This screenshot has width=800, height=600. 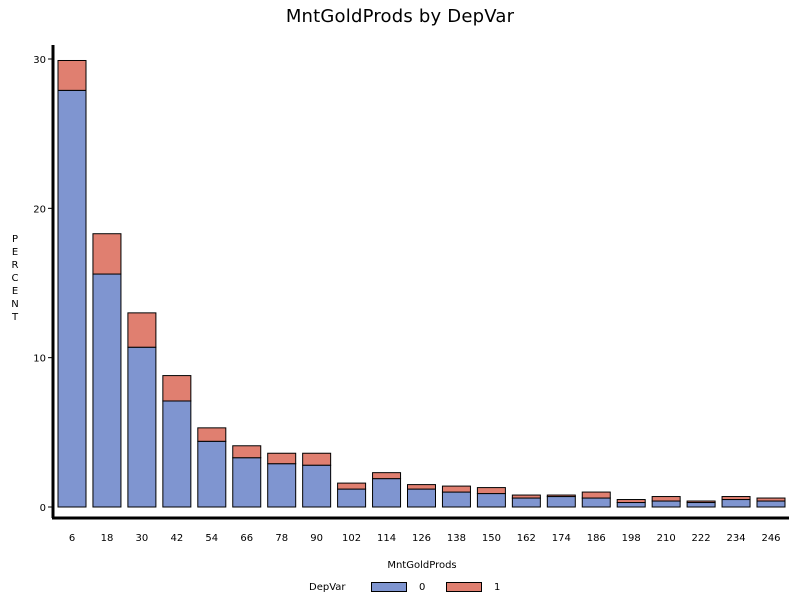 I want to click on x-tick-label: 210, so click(x=666, y=538).